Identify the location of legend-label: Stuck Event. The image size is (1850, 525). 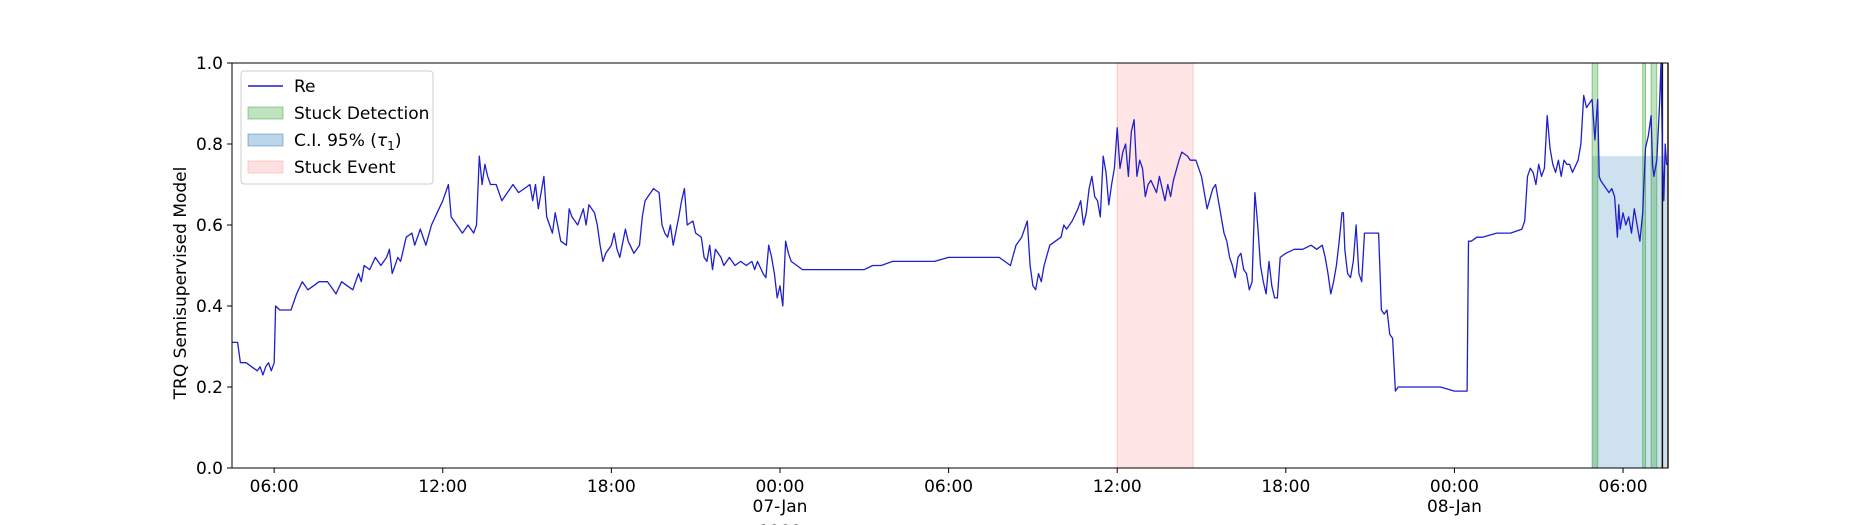
(345, 168).